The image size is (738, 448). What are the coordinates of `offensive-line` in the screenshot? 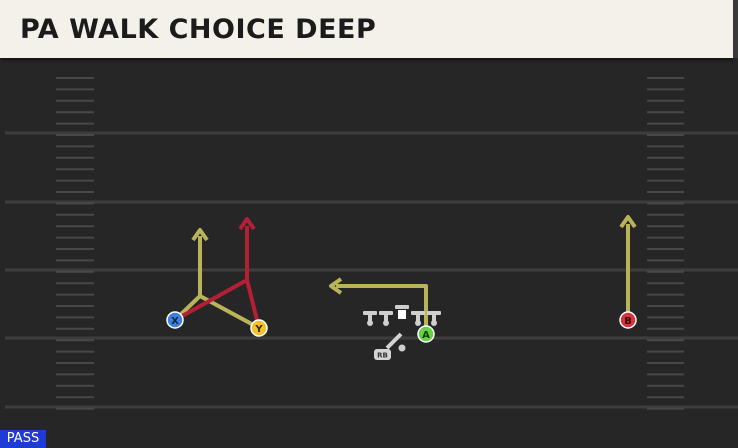 It's located at (402, 315).